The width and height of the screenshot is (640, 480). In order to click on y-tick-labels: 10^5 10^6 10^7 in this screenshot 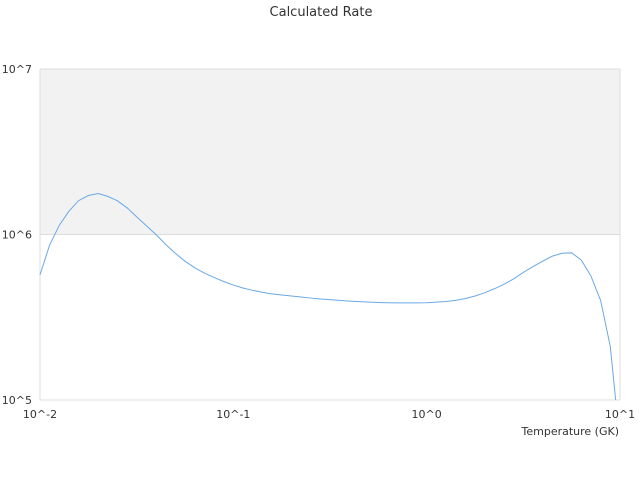, I will do `click(17, 235)`.